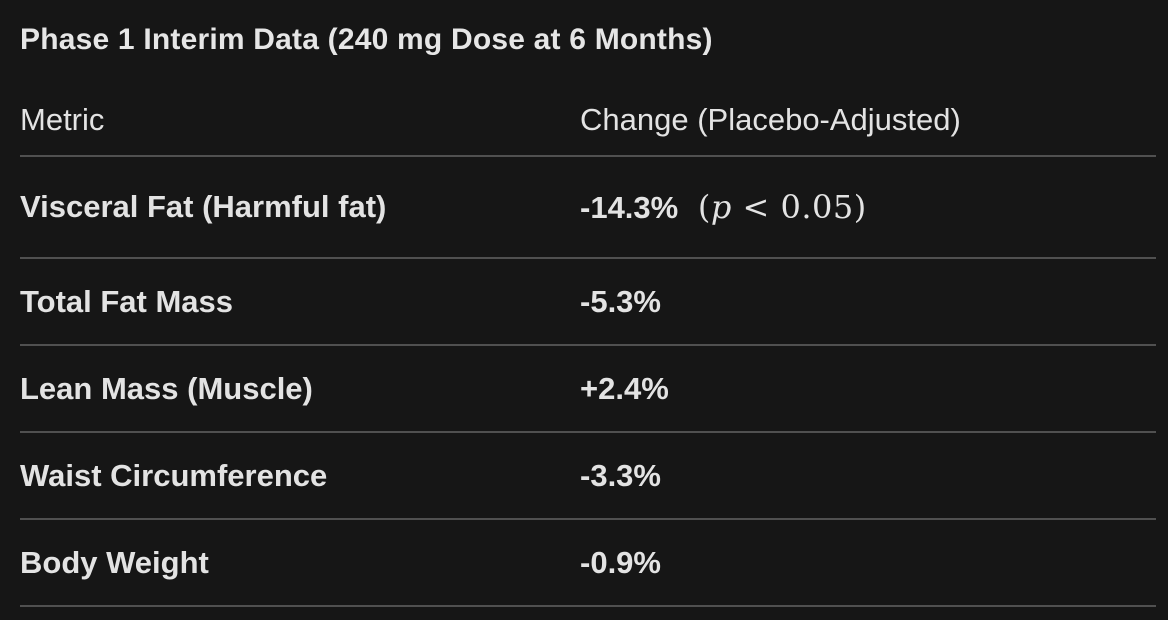 The height and width of the screenshot is (620, 1168). I want to click on column-header-metric: Metric, so click(62, 119).